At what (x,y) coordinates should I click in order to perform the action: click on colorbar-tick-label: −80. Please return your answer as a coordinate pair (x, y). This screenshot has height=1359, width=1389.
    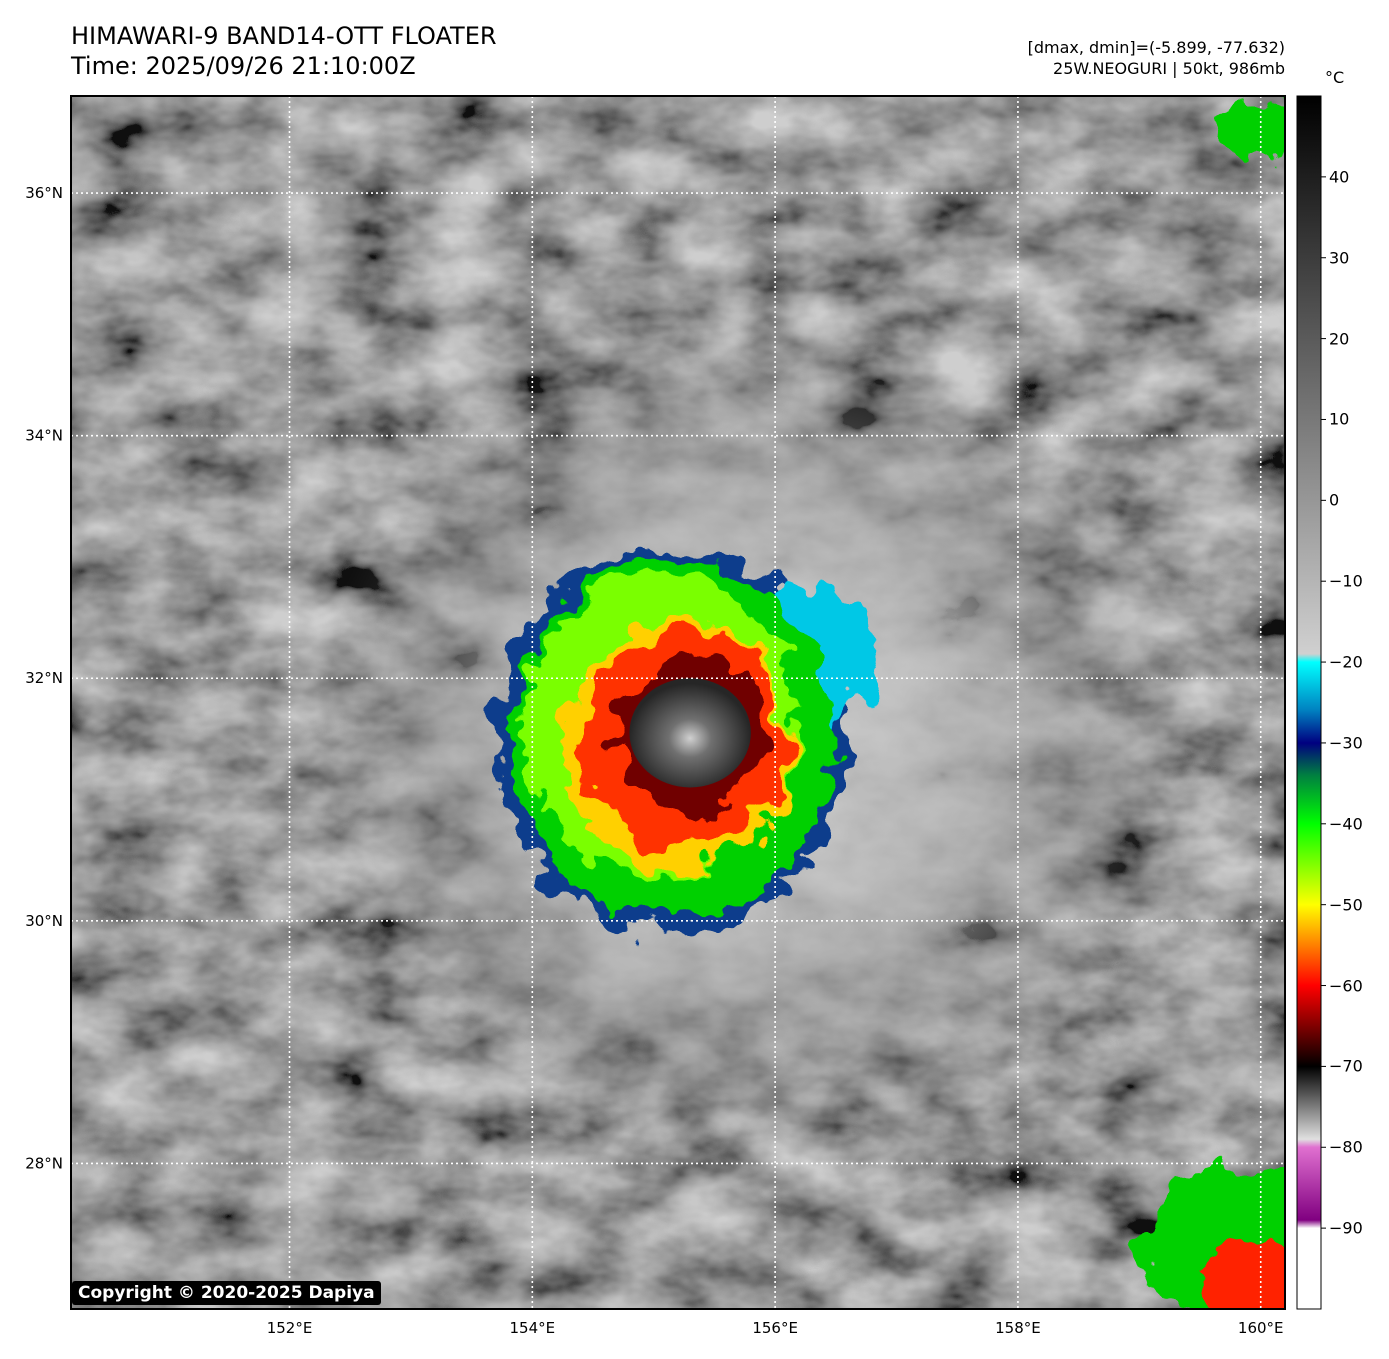
    Looking at the image, I should click on (1346, 1147).